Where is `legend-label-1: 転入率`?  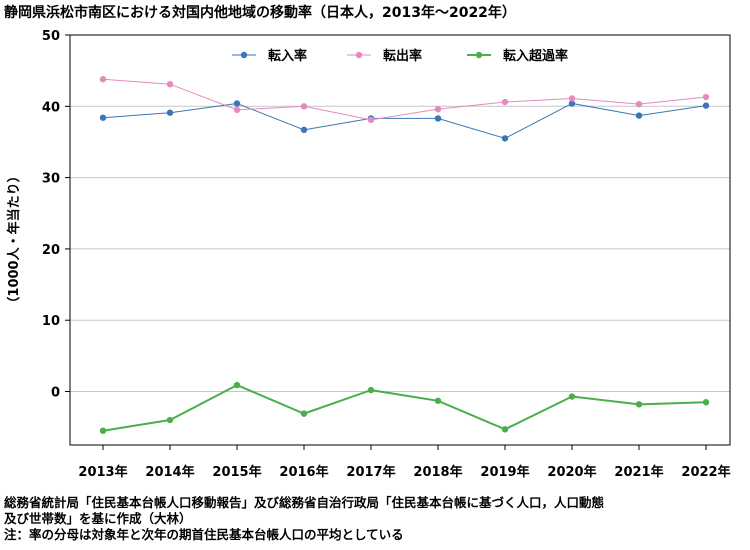
legend-label-1: 転入率 is located at coordinates (287, 56).